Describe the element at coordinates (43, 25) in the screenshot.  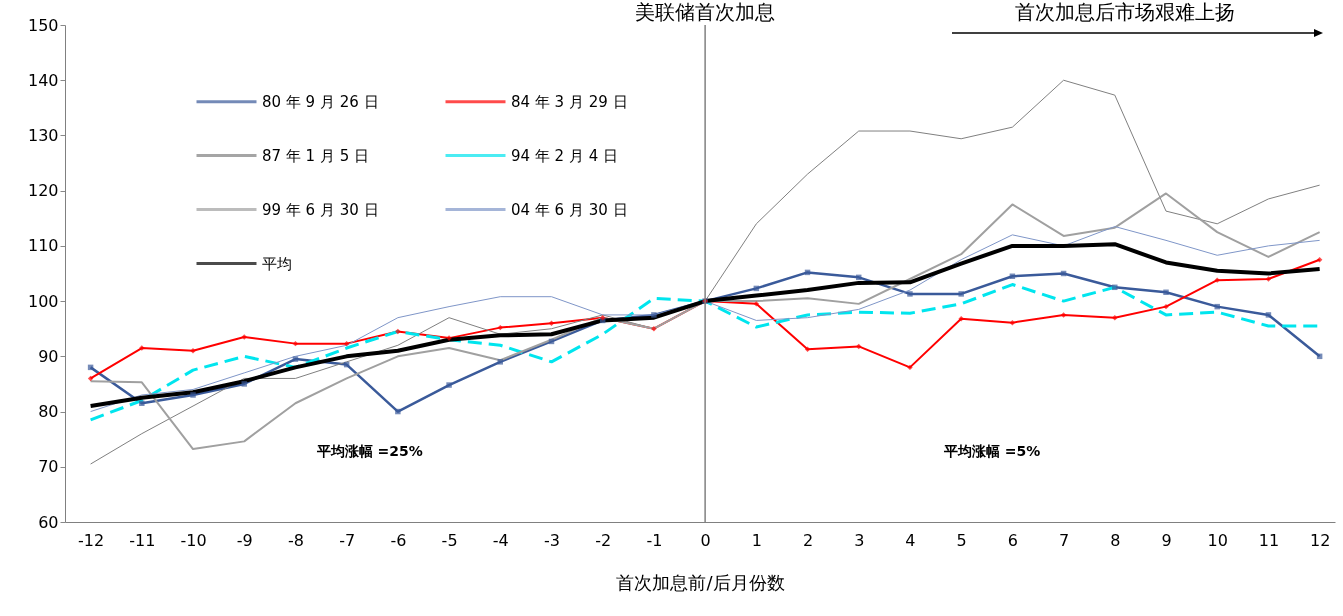
I see `y-tick-label: 150` at that location.